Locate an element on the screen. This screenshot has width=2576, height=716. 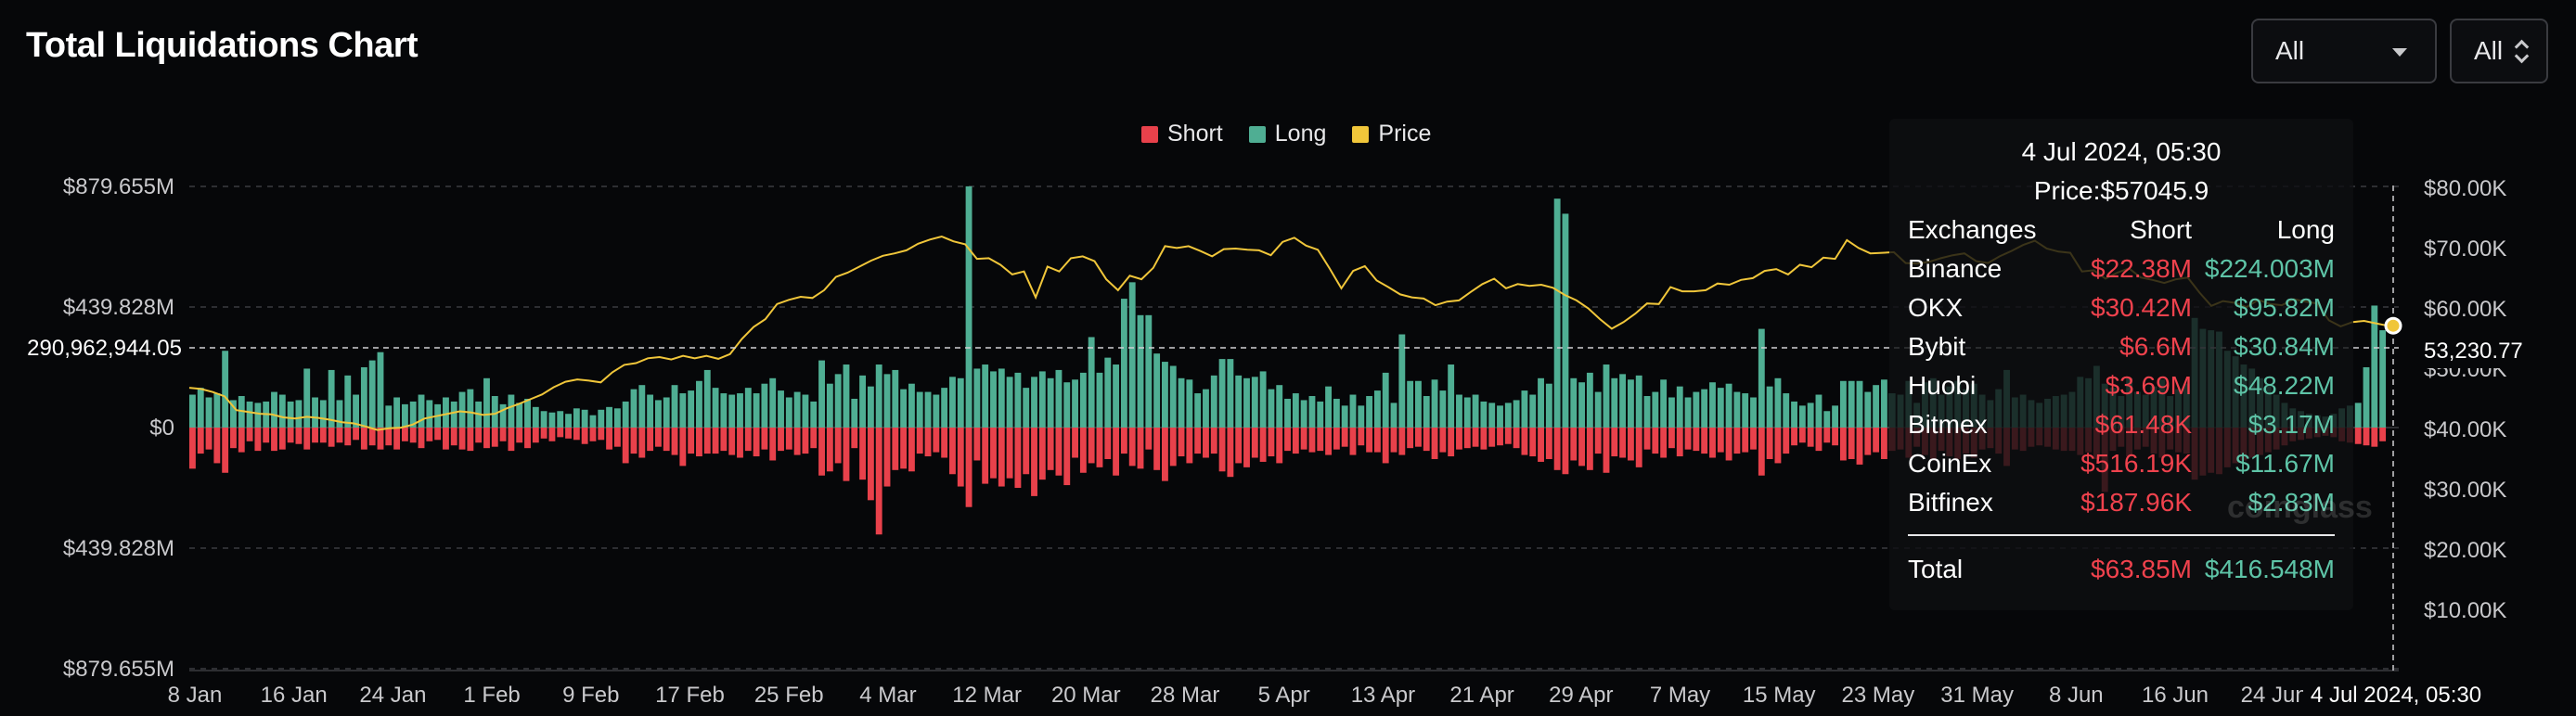
tooltip-row: Bitmex $61.48K $3.17M is located at coordinates (2121, 428).